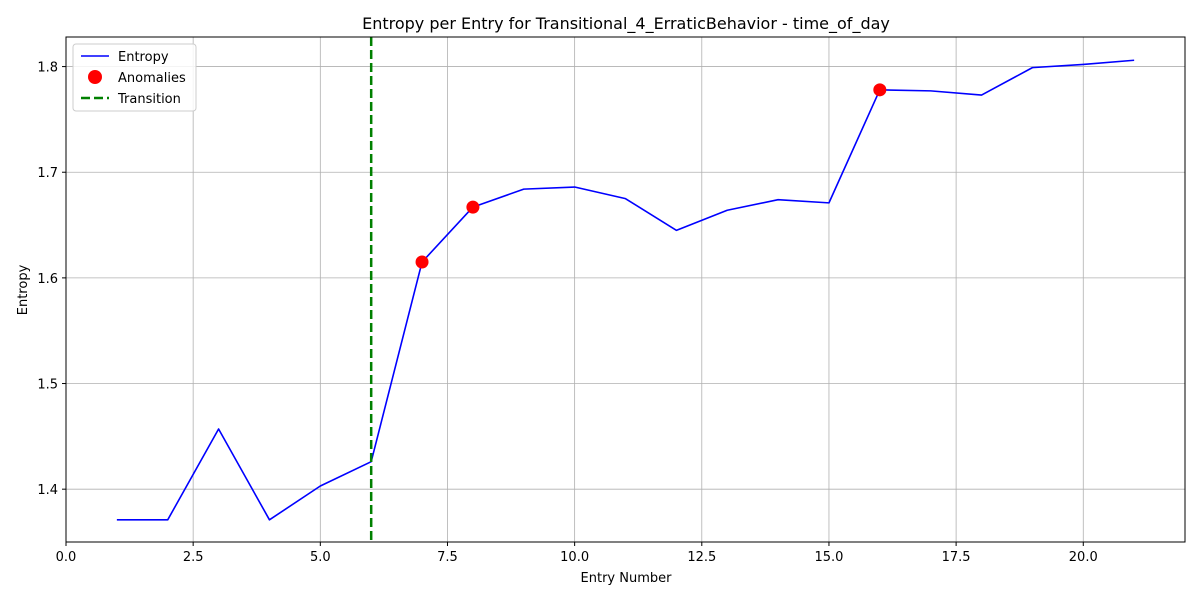 The width and height of the screenshot is (1200, 604). I want to click on x-tick-label: 2.5, so click(193, 557).